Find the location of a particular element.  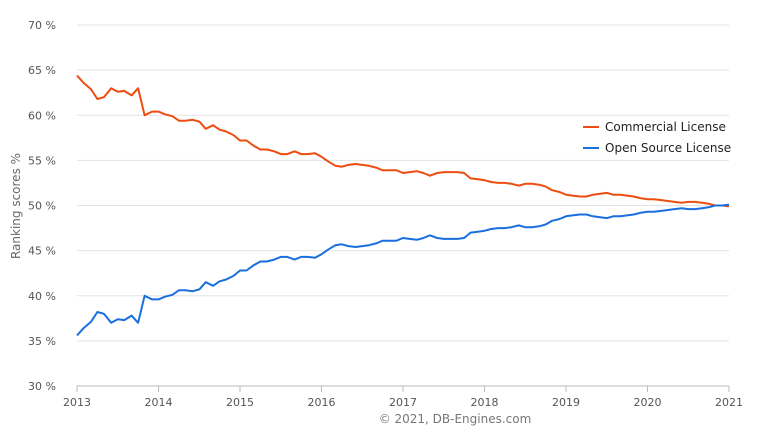

legend-label: Commercial License is located at coordinates (665, 127).